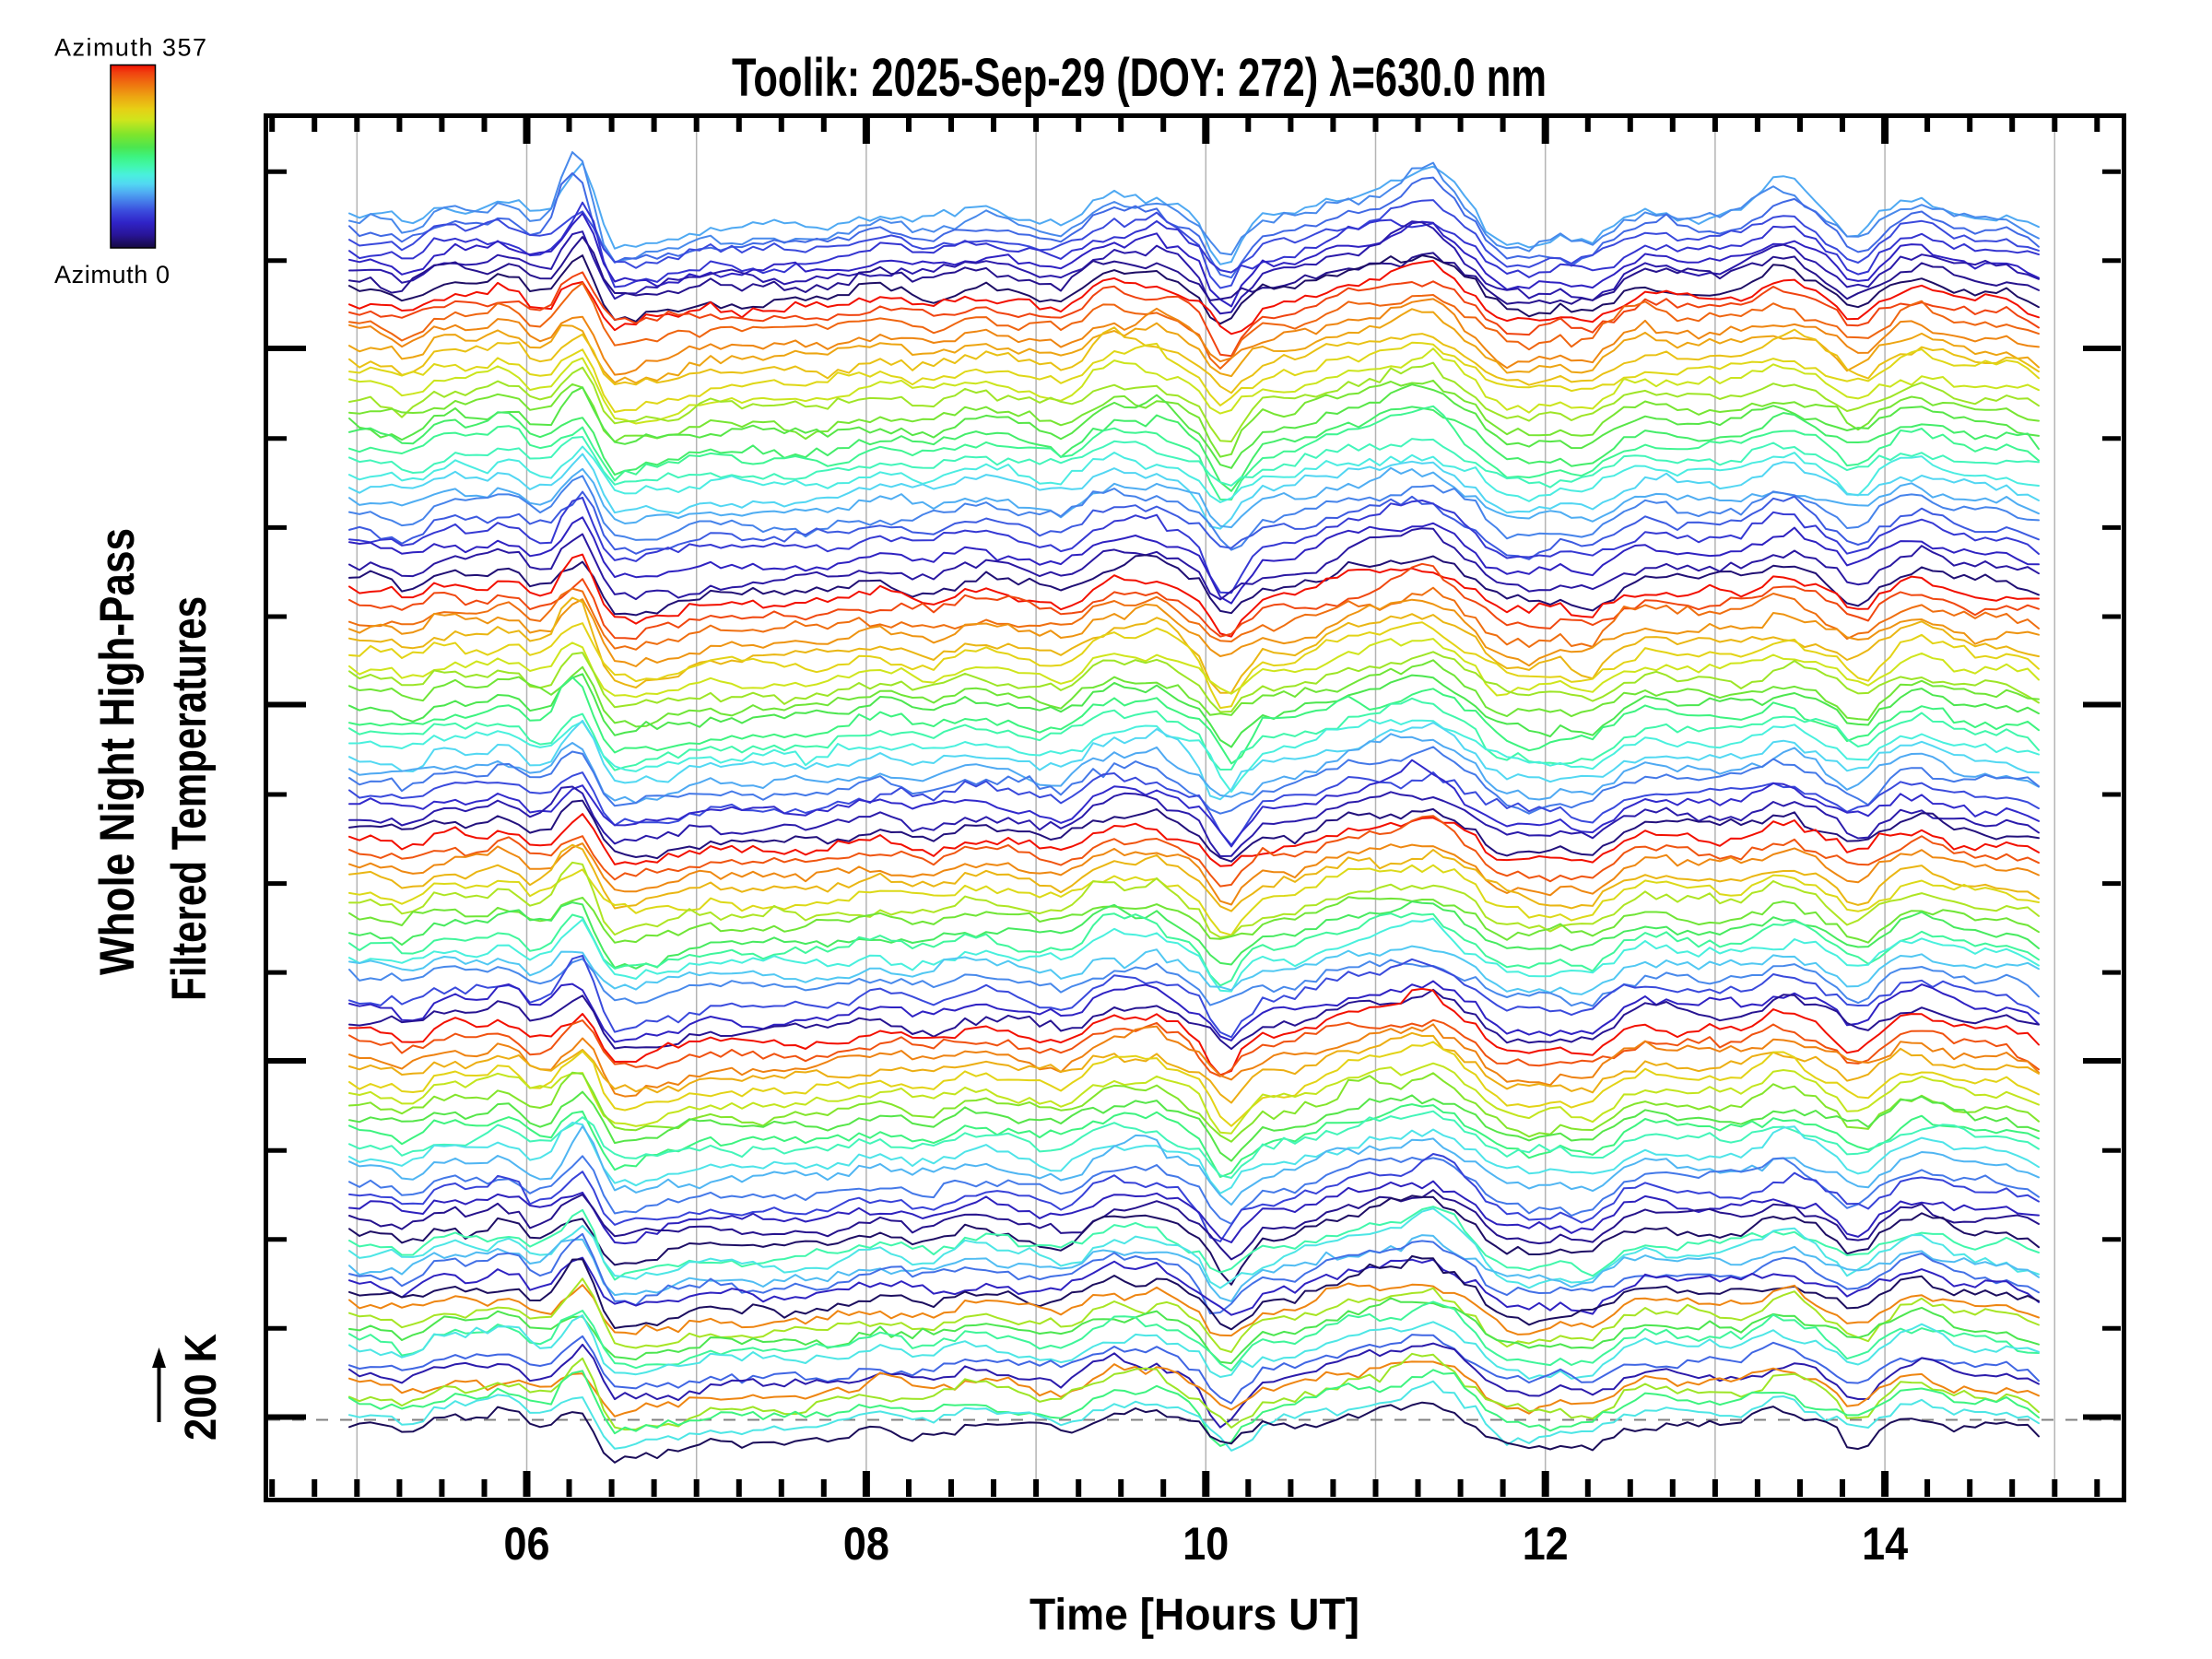 The height and width of the screenshot is (1659, 2212). Describe the element at coordinates (189, 798) in the screenshot. I see `svg-text: Filtered Temperatures` at that location.